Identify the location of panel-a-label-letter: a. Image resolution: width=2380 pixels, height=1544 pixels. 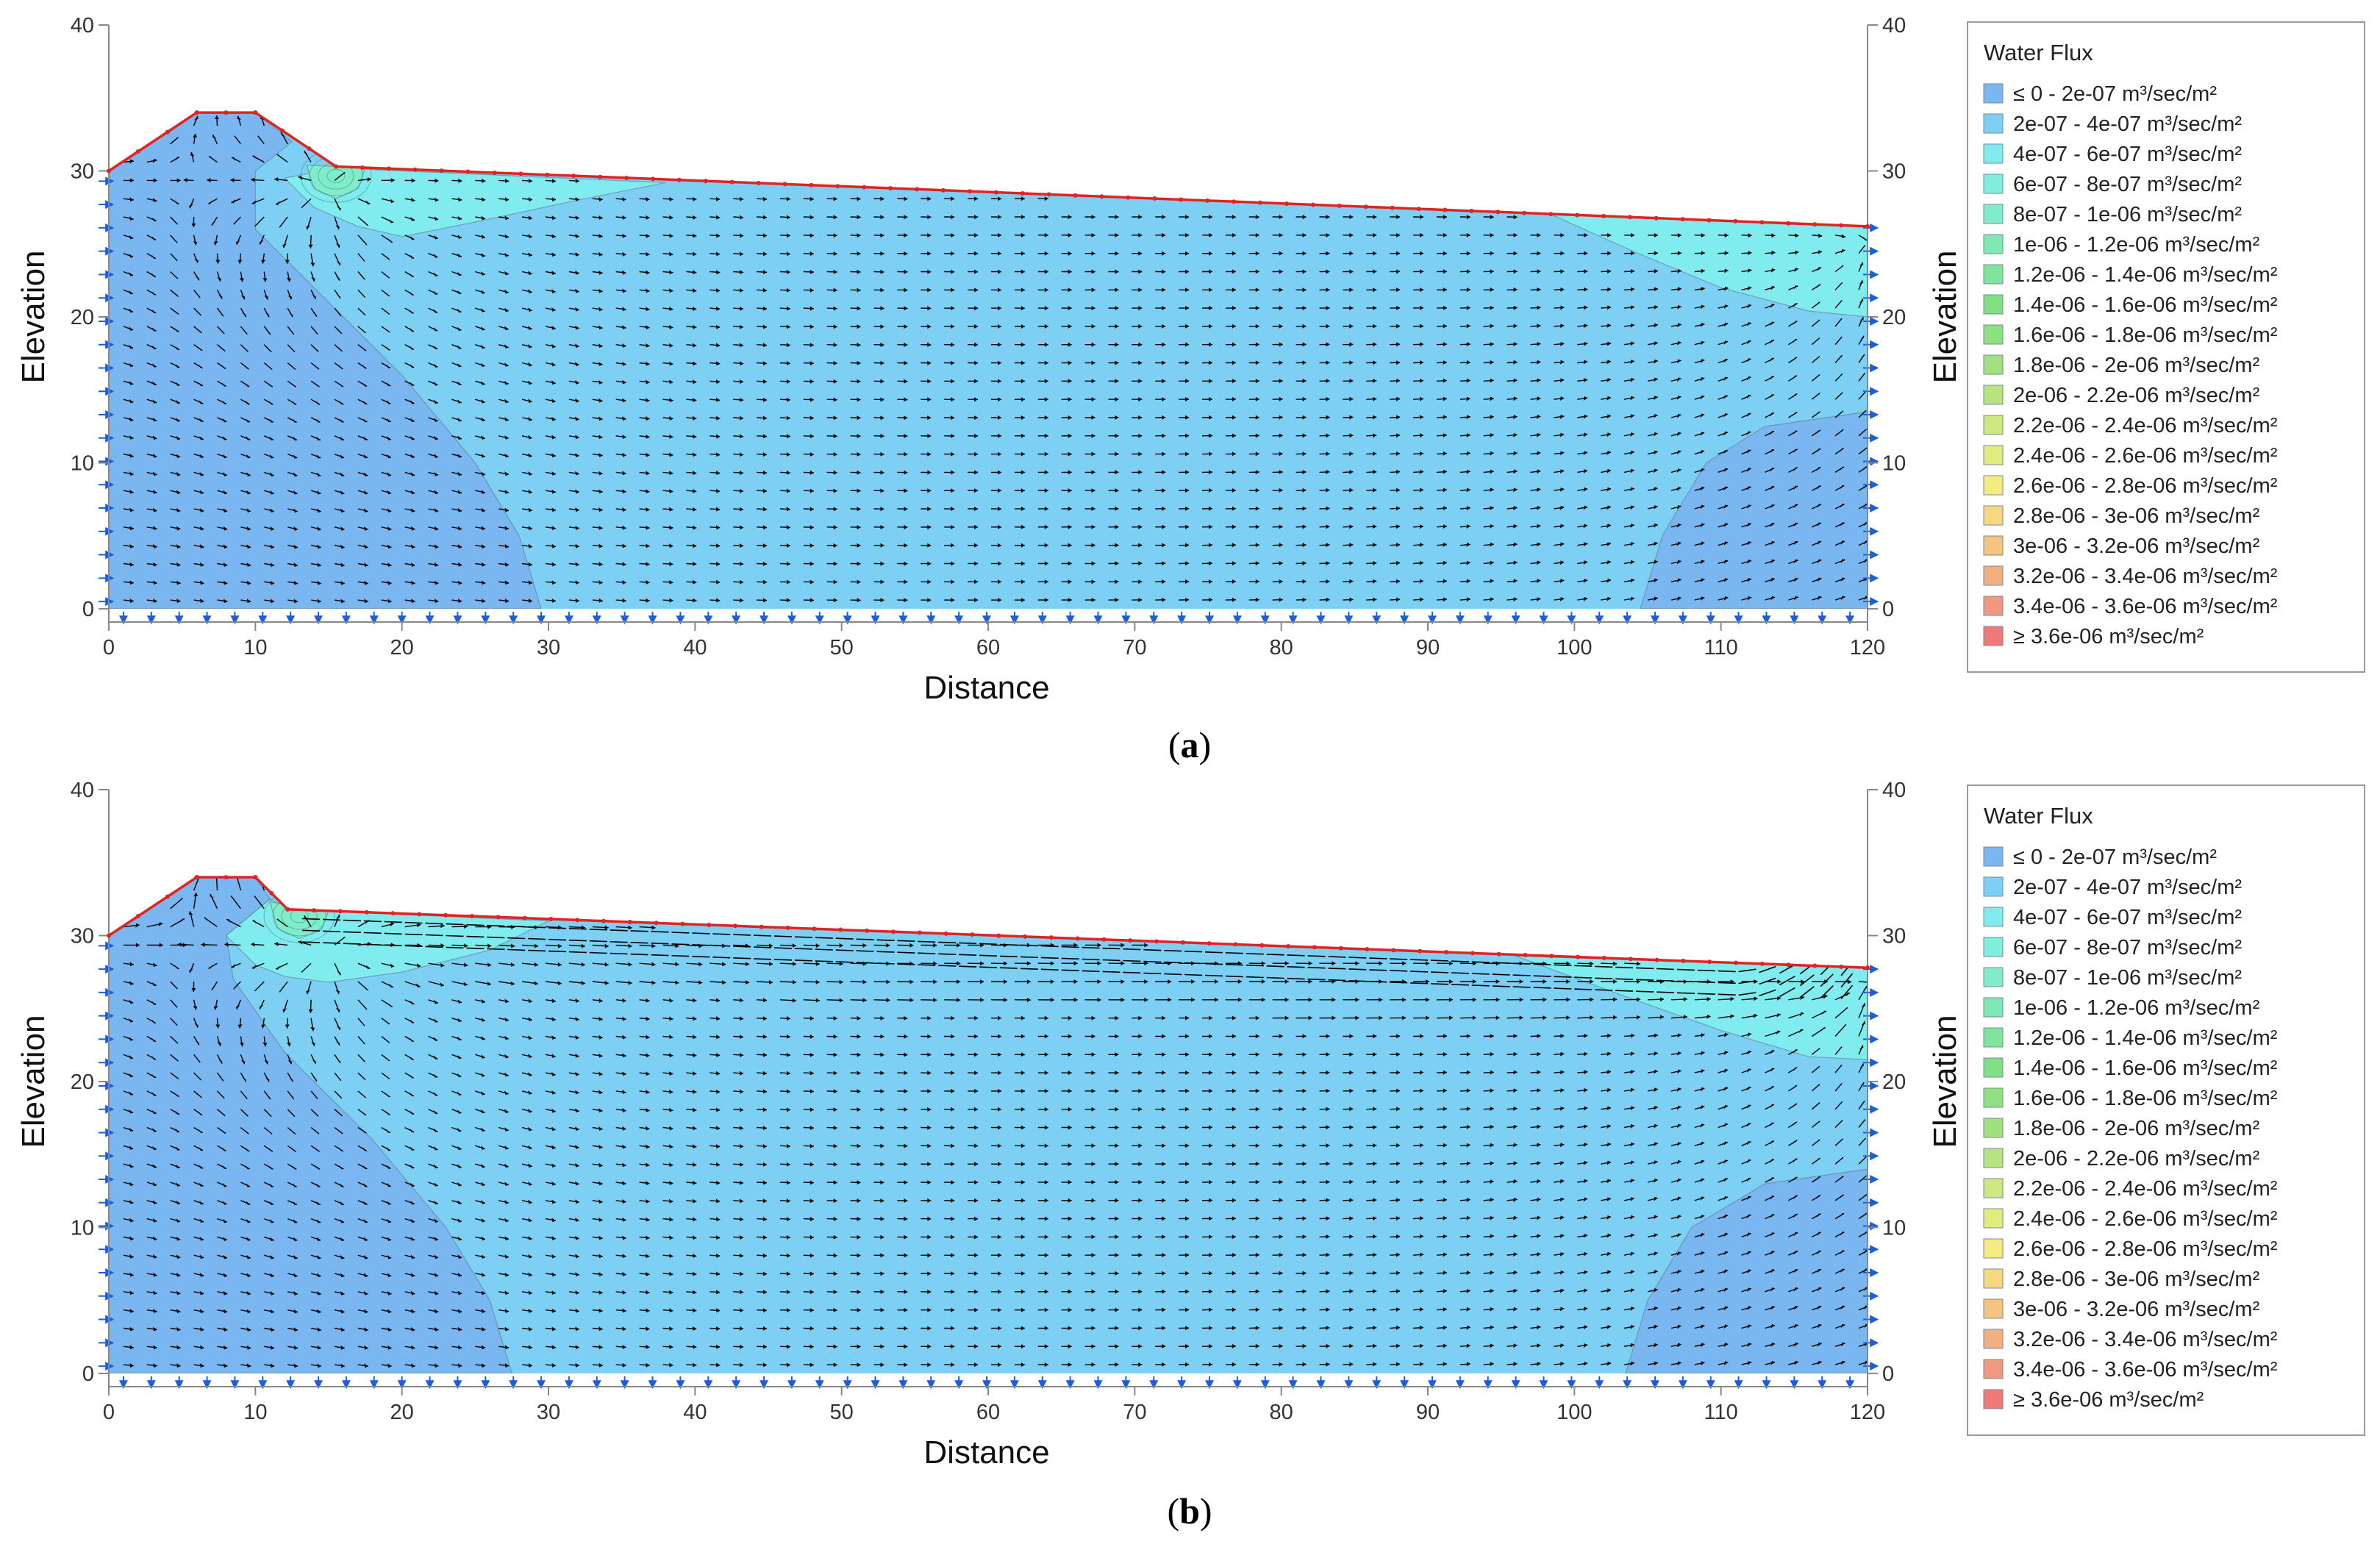
(1190, 744).